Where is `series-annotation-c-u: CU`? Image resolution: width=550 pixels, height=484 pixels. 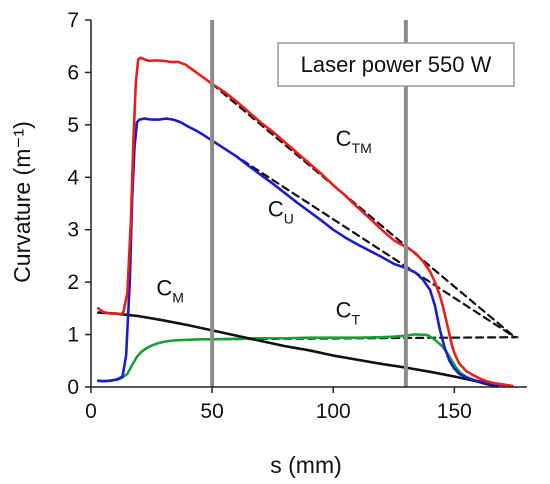
series-annotation-c-u: CU is located at coordinates (281, 212).